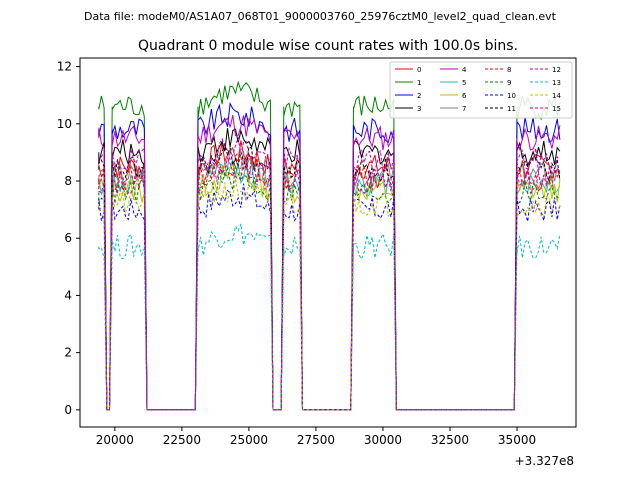 The width and height of the screenshot is (640, 485). What do you see at coordinates (419, 83) in the screenshot?
I see `legend-label-1: 1` at bounding box center [419, 83].